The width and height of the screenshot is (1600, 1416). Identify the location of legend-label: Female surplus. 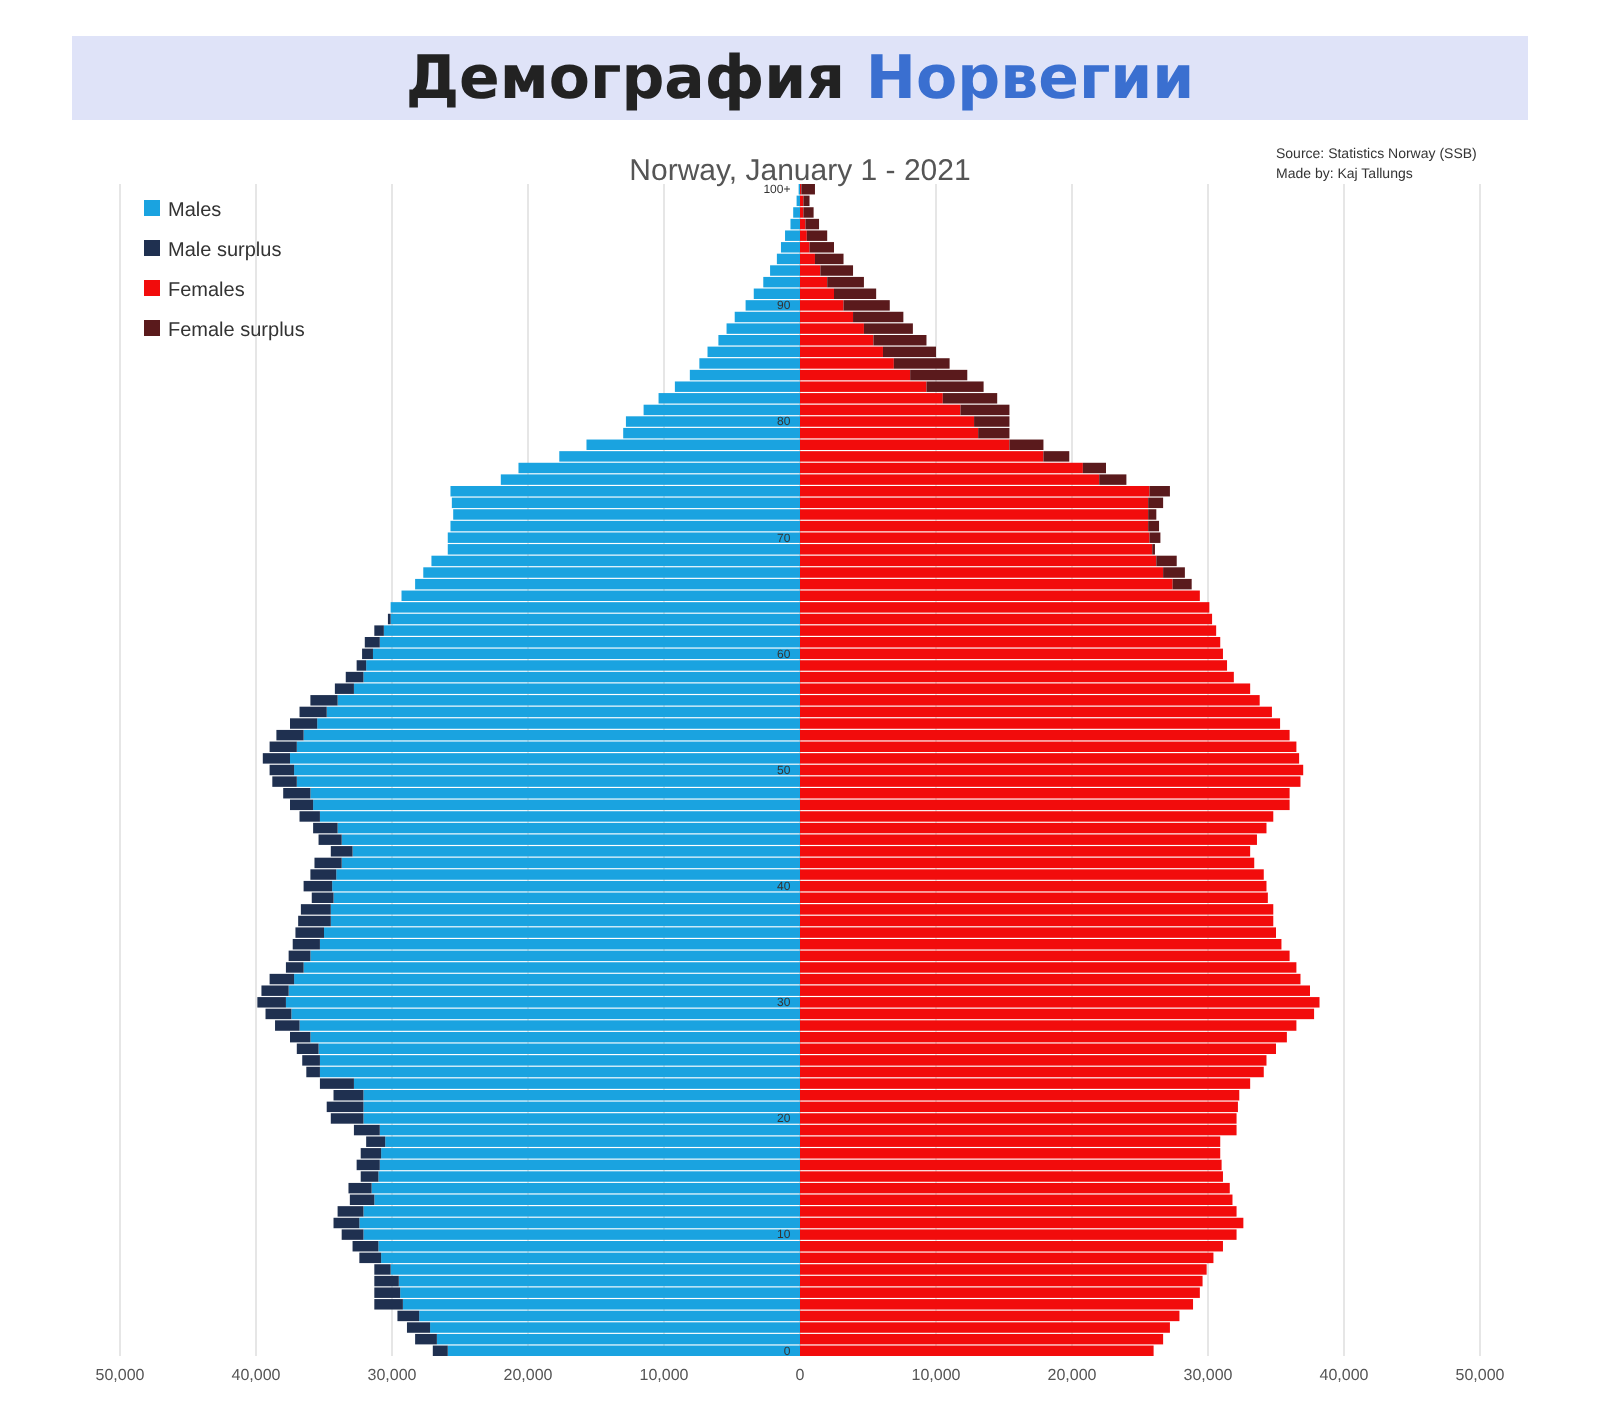
(236, 331).